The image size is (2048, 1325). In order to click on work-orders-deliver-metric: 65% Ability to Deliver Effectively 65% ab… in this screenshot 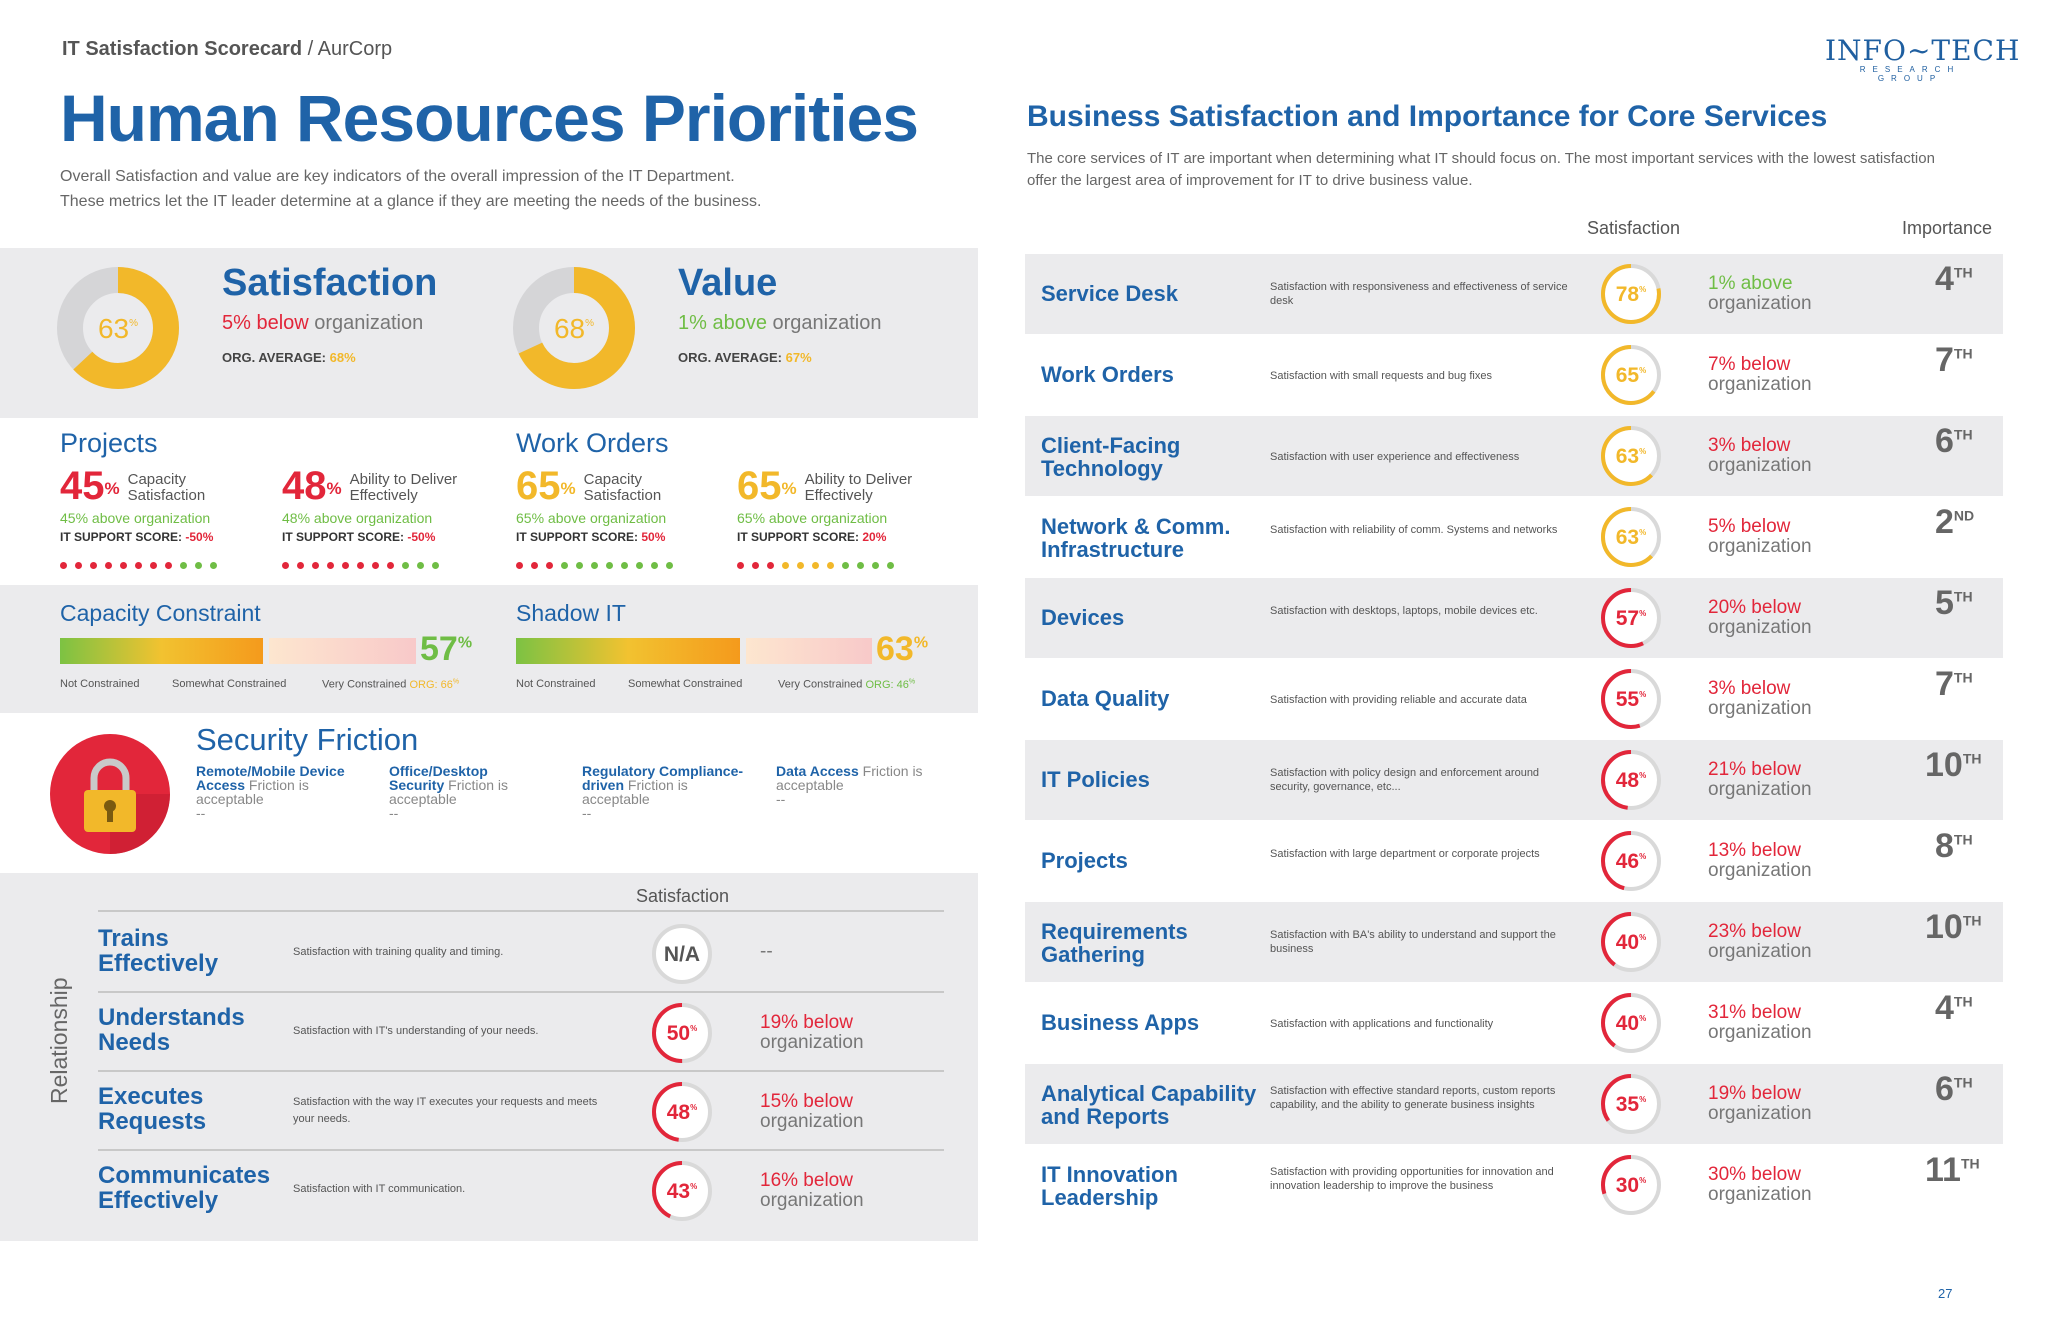, I will do `click(852, 520)`.